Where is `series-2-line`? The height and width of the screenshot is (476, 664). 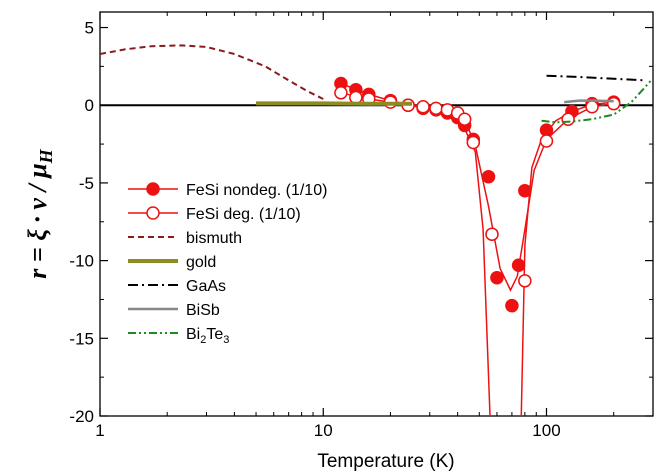 series-2-line is located at coordinates (212, 72).